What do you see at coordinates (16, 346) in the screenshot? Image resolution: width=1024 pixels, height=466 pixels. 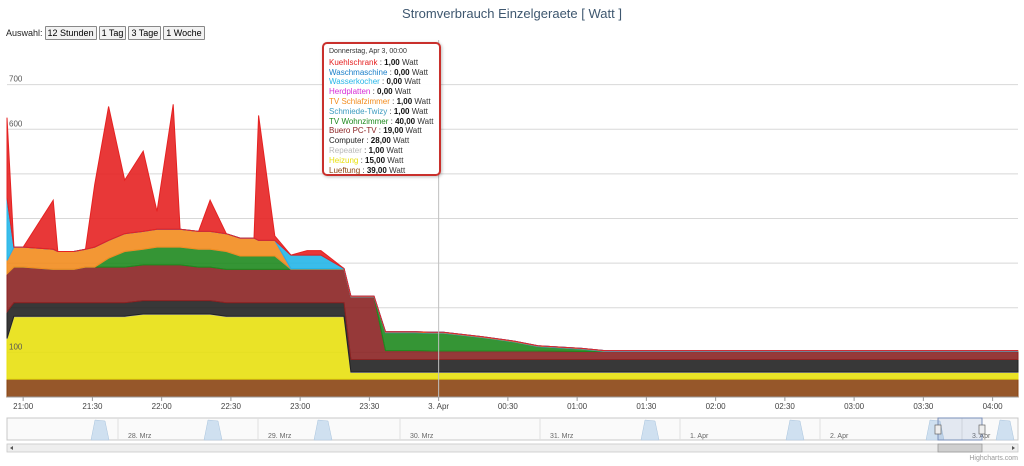 I see `y-tick-label: 100` at bounding box center [16, 346].